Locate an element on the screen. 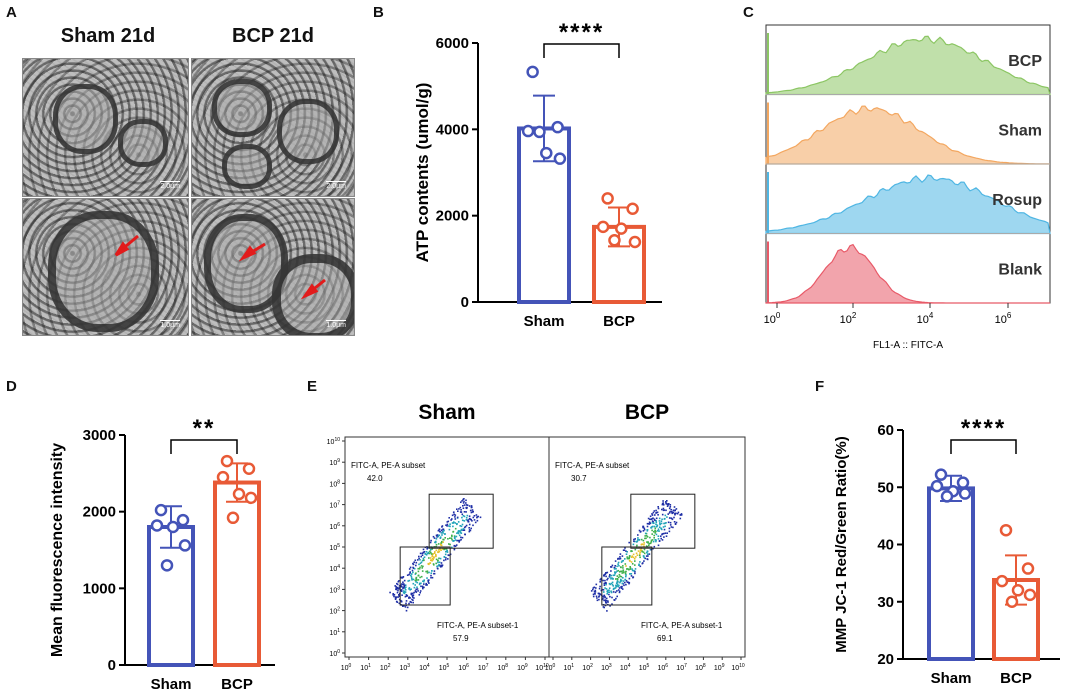  em-image-bcp-bottom: 1.0μm is located at coordinates (273, 267).